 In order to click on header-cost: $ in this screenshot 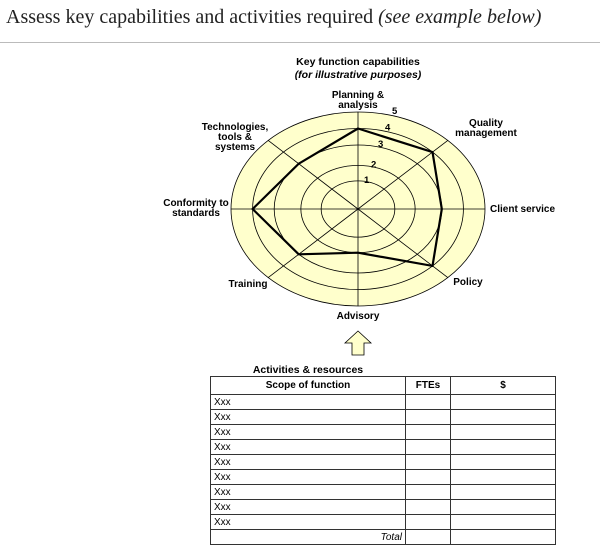, I will do `click(503, 385)`.